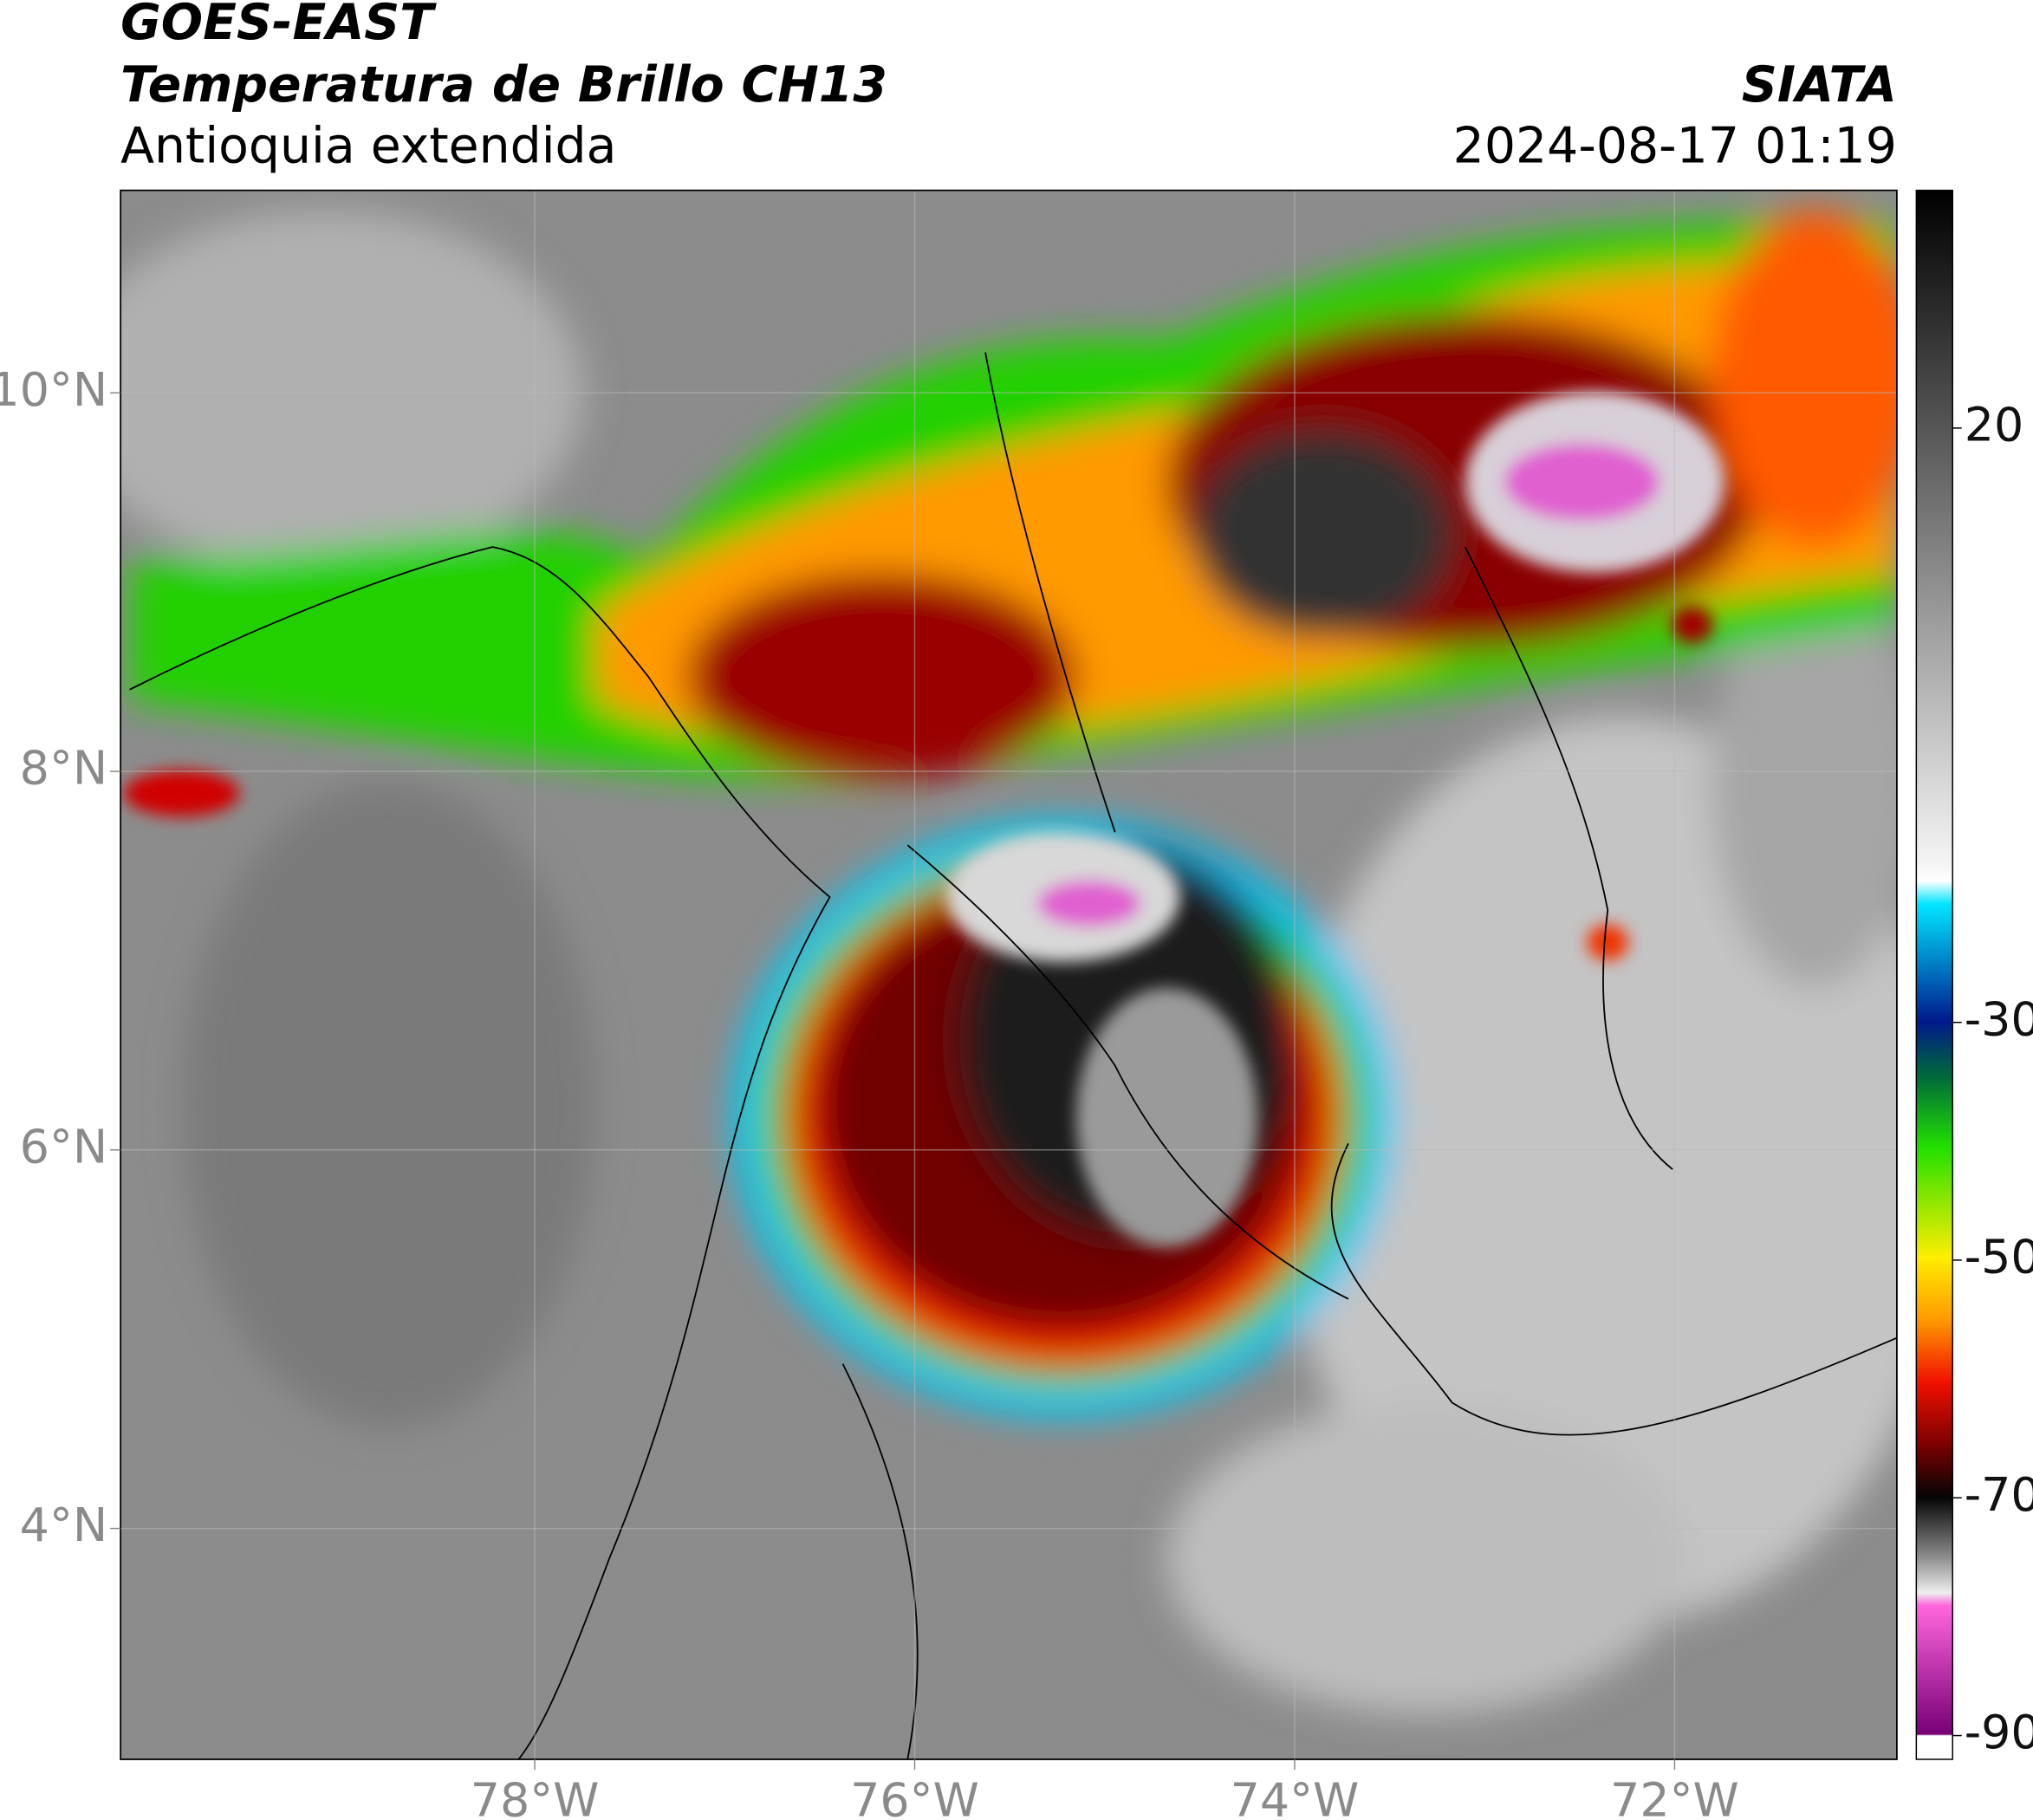  Describe the element at coordinates (535, 1796) in the screenshot. I see `x-tick-label: 78°W` at that location.